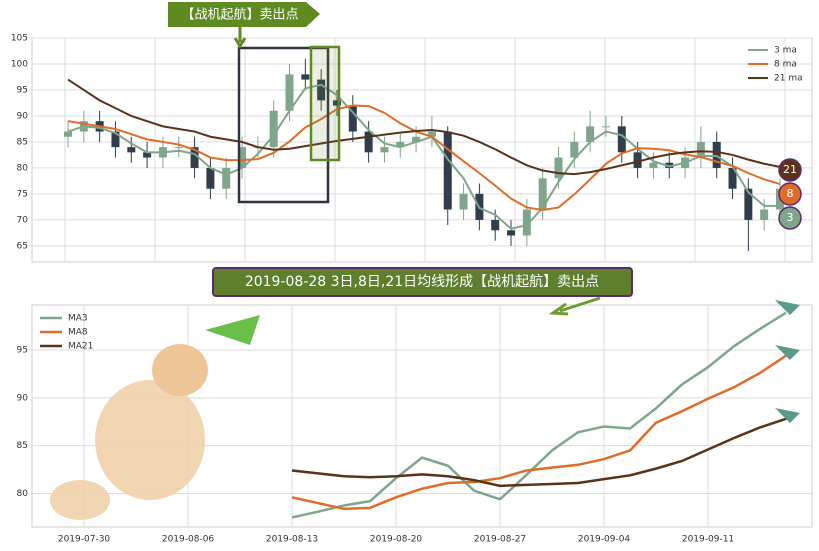 The image size is (819, 551). Describe the element at coordinates (23, 220) in the screenshot. I see `y-tick-label: 70` at that location.